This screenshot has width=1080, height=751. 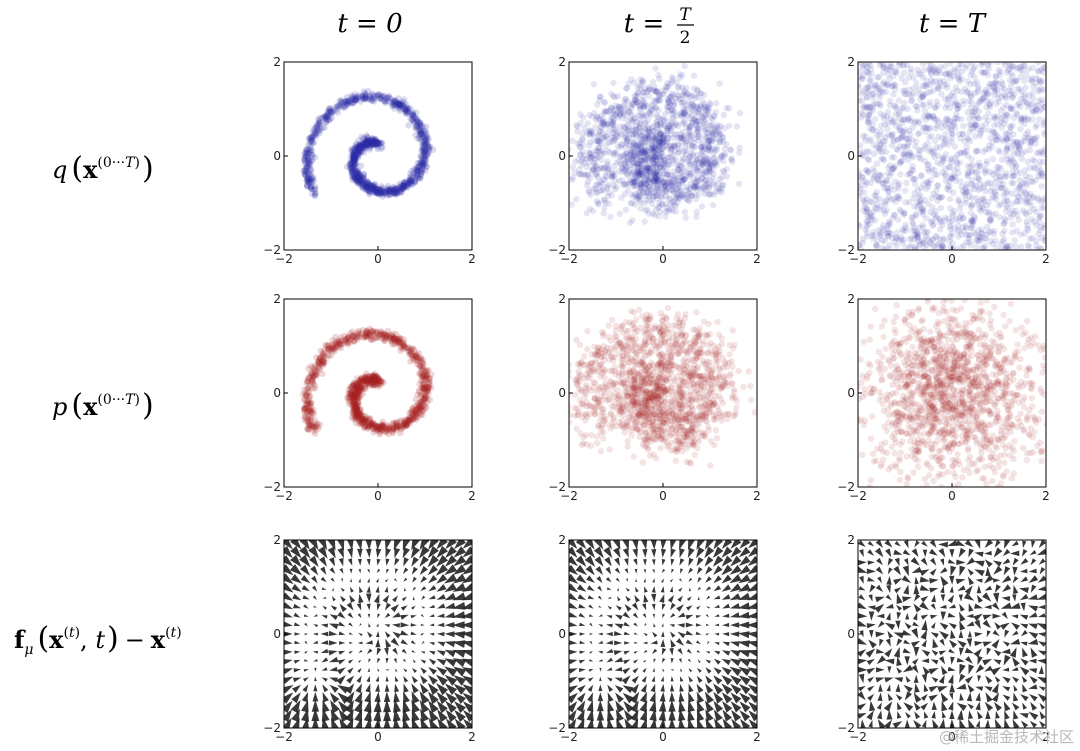 I want to click on y-tick-label: −2, so click(x=846, y=250).